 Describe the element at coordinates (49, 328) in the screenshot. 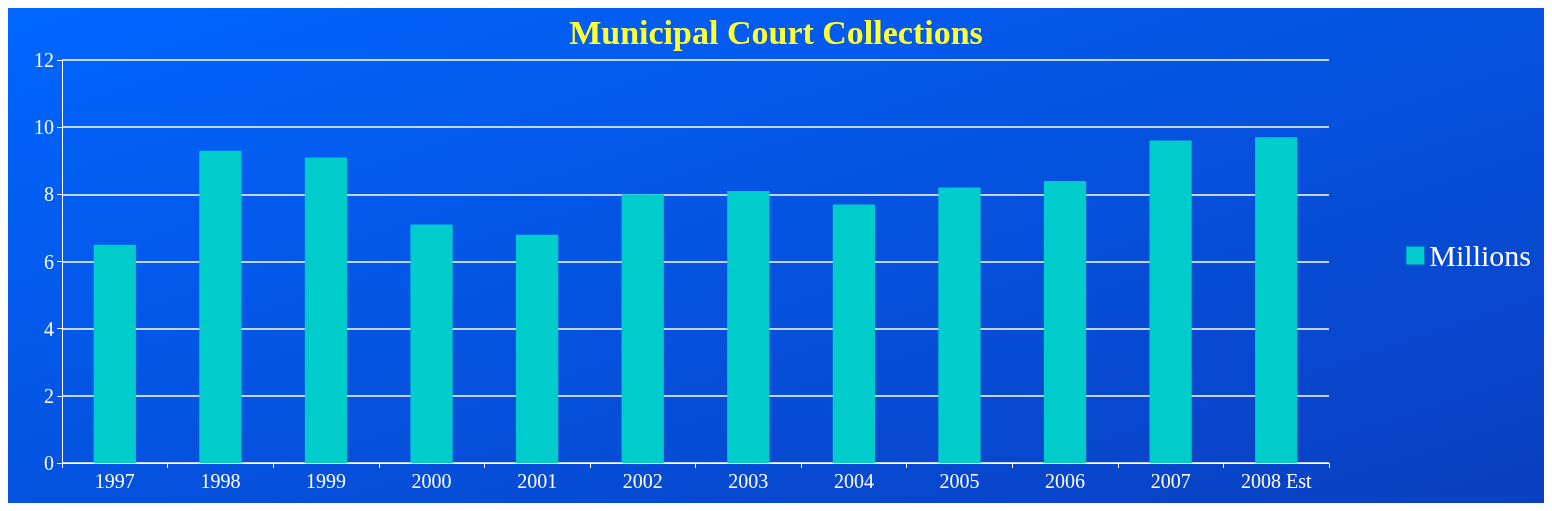

I see `y-tick-label: 4` at that location.